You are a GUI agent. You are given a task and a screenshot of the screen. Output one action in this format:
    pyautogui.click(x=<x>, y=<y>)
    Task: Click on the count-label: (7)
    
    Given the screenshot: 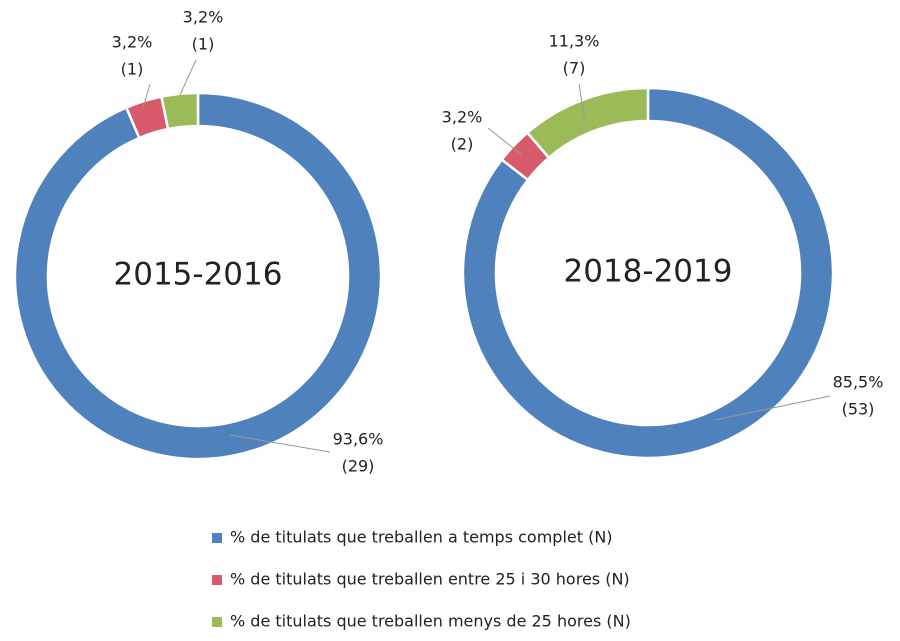 What is the action you would take?
    pyautogui.click(x=574, y=68)
    